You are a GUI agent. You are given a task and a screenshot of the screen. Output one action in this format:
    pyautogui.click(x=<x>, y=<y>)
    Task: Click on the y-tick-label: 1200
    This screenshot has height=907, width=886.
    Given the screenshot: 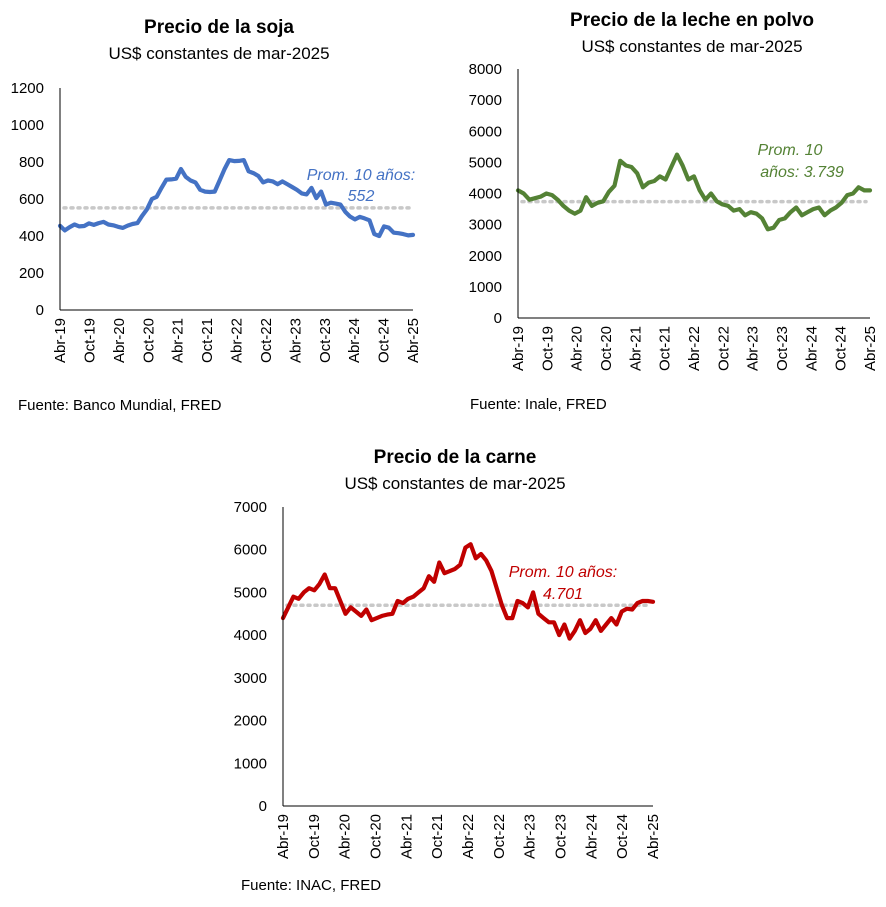 What is the action you would take?
    pyautogui.click(x=27, y=88)
    